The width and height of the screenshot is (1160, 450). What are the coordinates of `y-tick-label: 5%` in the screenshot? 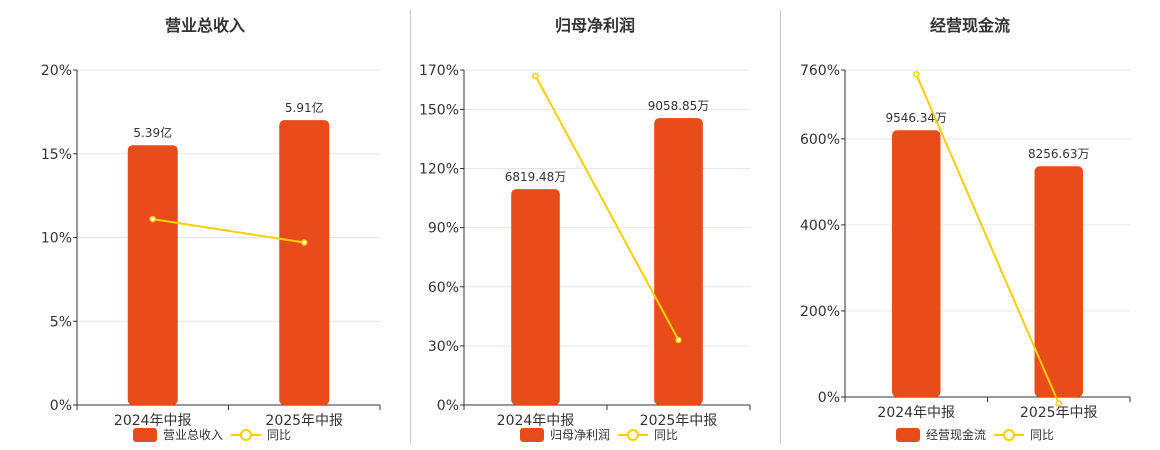 It's located at (61, 322).